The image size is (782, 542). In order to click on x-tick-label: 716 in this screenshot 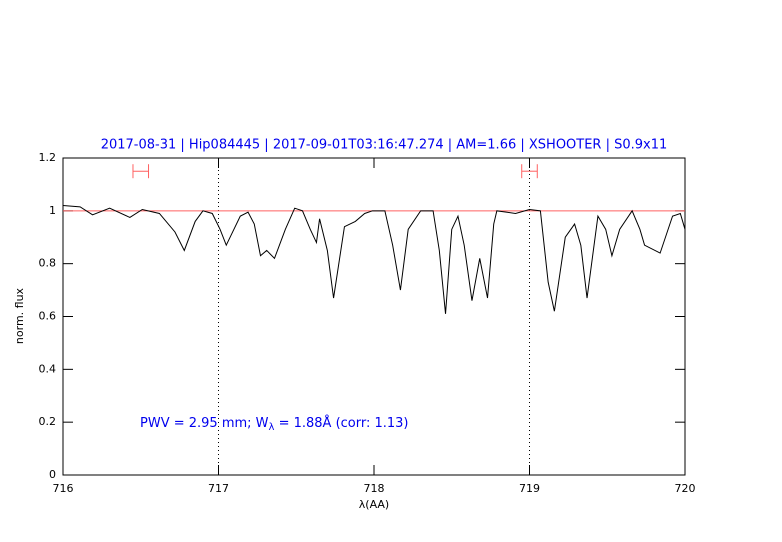, I will do `click(63, 488)`.